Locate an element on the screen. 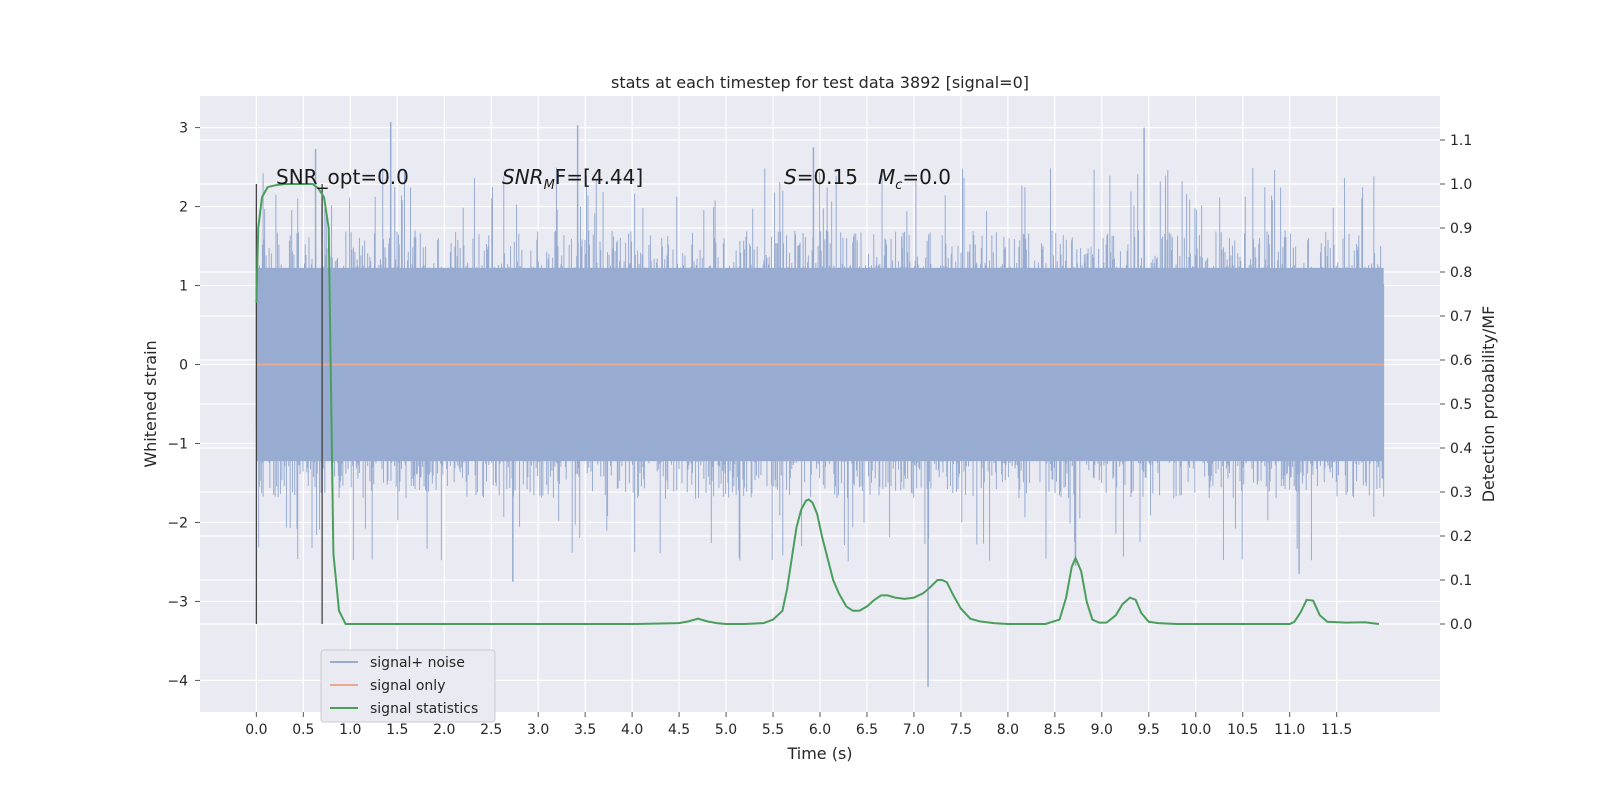 This screenshot has width=1600, height=800. x-tick-label: 0.0 is located at coordinates (256, 730).